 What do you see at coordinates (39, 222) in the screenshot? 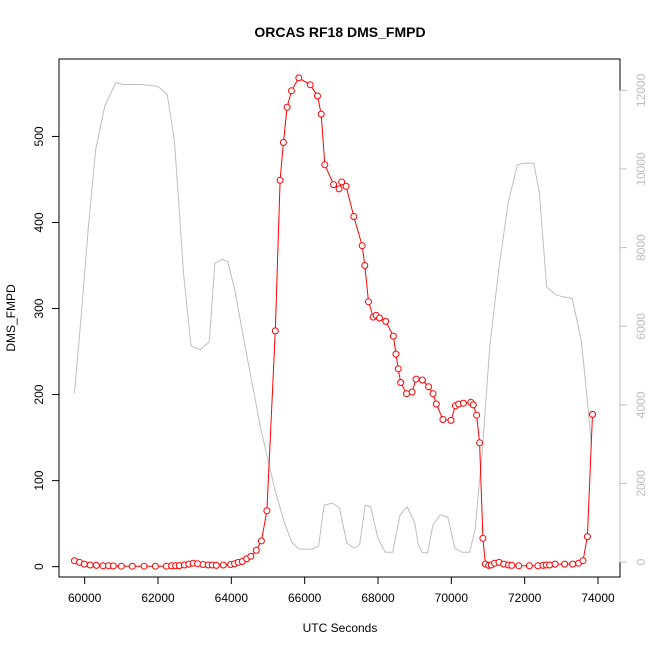
I see `y-tick-label: 400` at bounding box center [39, 222].